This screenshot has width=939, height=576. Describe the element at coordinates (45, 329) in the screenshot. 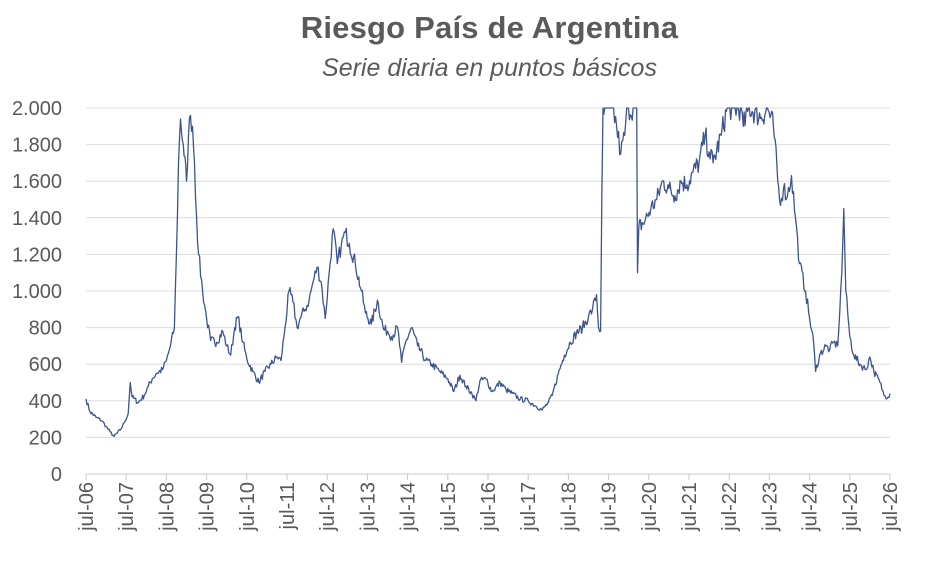

I see `y-tick-label: 800` at that location.